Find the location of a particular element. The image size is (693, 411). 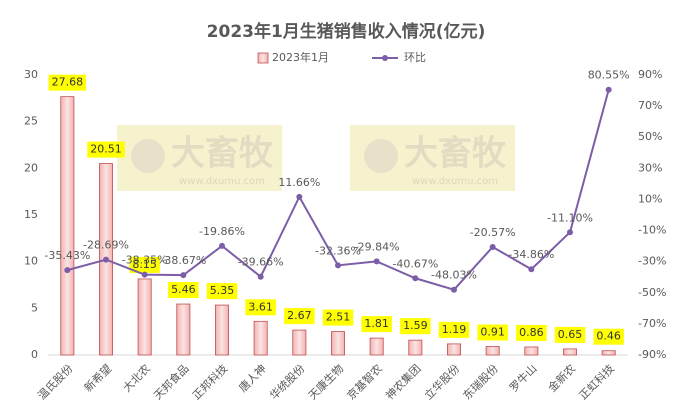

data-label: -34.86% is located at coordinates (531, 254).